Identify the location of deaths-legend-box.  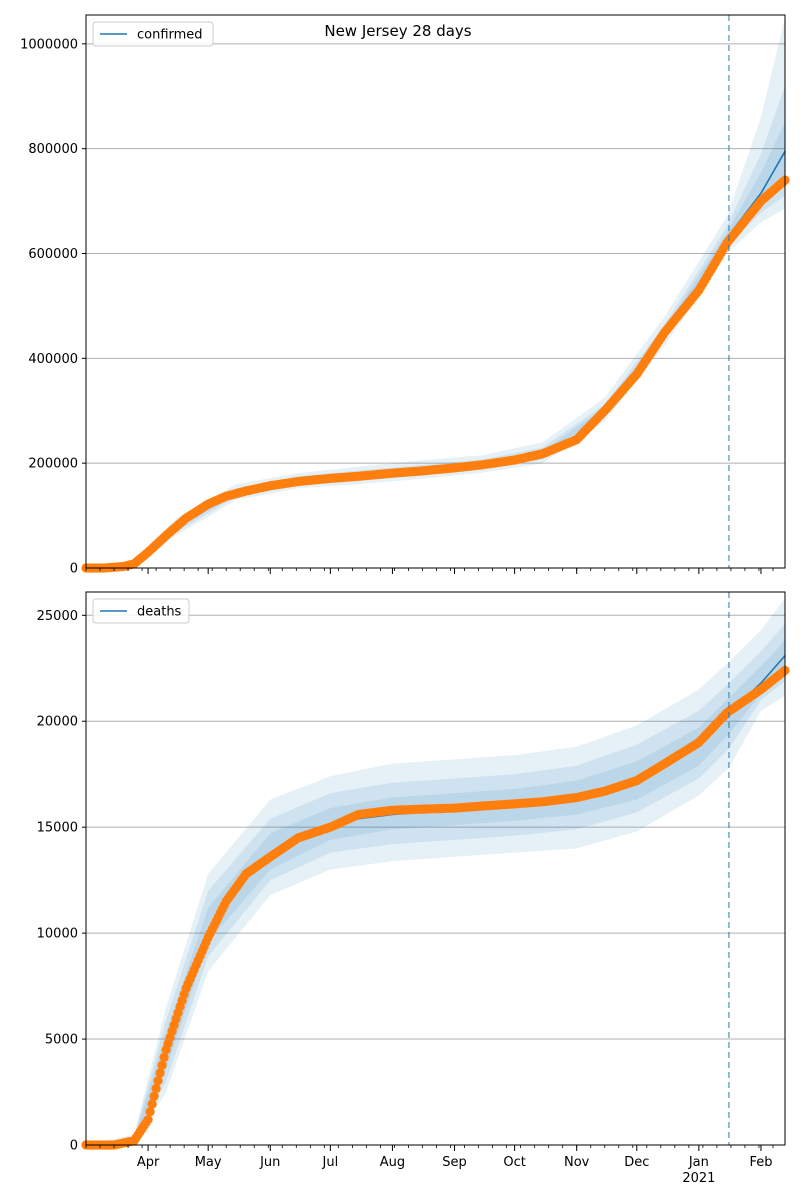
(141, 611).